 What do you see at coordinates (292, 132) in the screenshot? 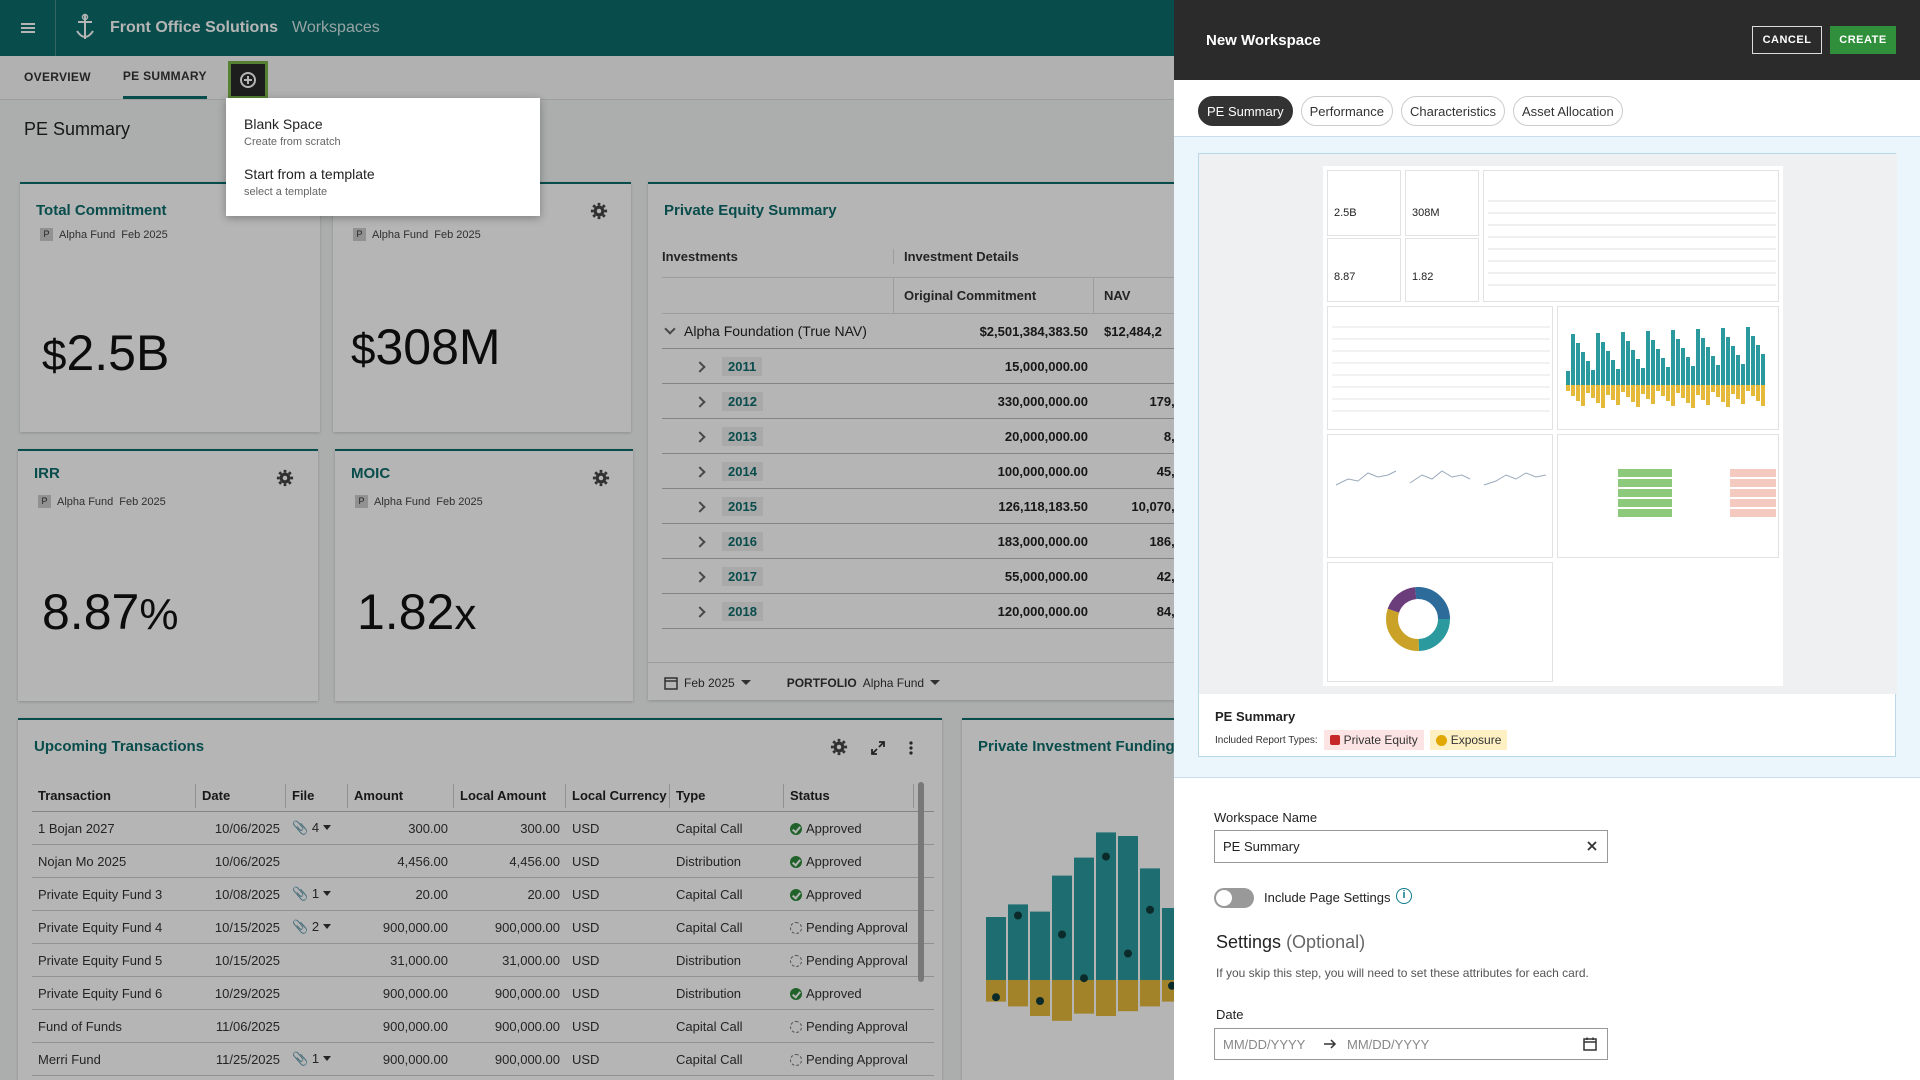
I see `menu-item-blank-space: Blank Space Create from scratch` at bounding box center [292, 132].